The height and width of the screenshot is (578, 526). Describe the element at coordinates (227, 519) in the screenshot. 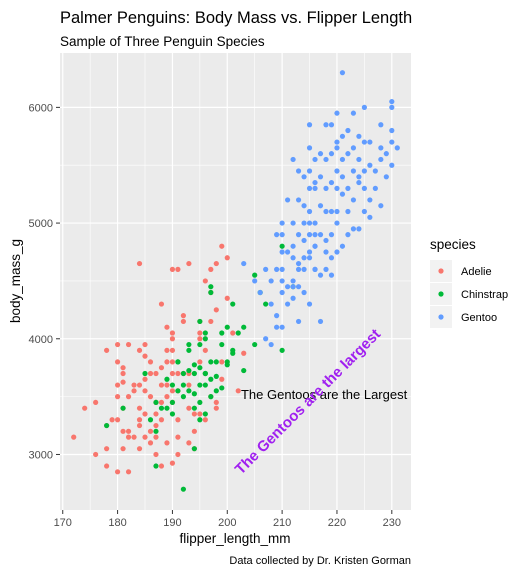

I see `x-axis-ticks: 170 180 190 200 210 220 230` at that location.